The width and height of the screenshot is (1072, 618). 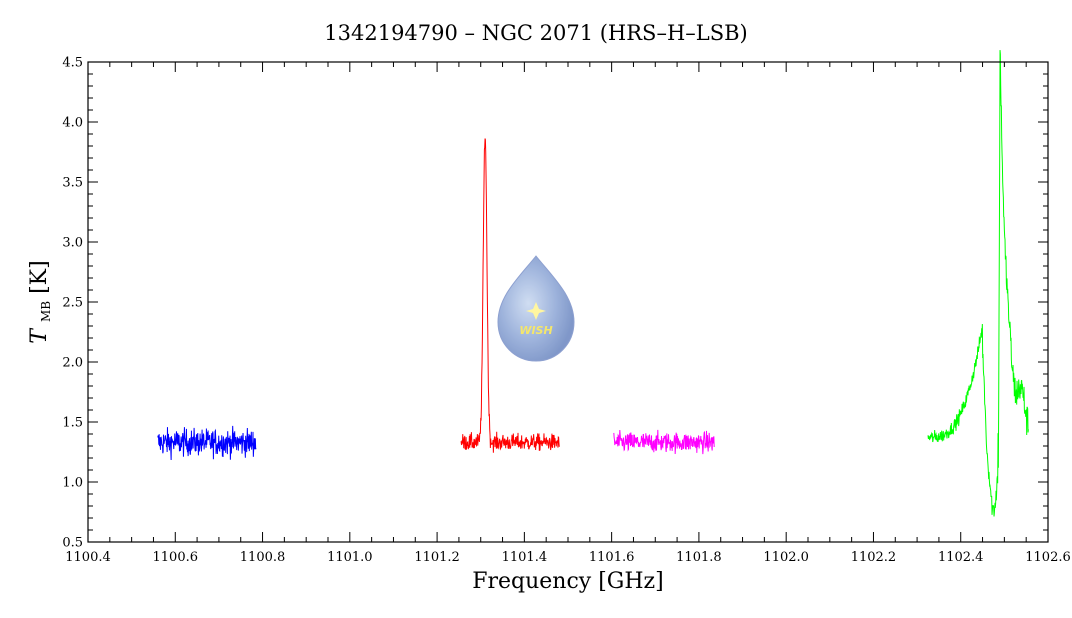 What do you see at coordinates (72, 183) in the screenshot?
I see `y-tick-label: 3.5` at bounding box center [72, 183].